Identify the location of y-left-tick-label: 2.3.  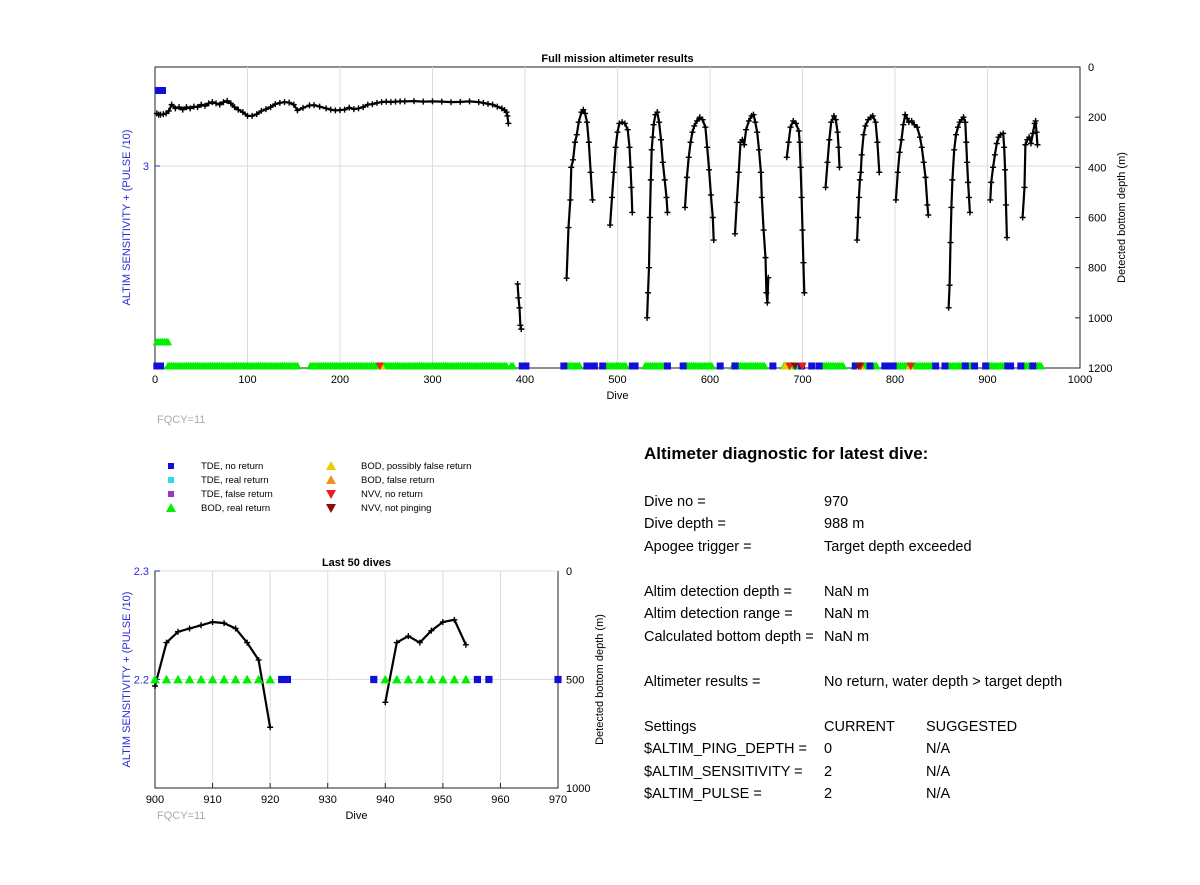
(141, 572).